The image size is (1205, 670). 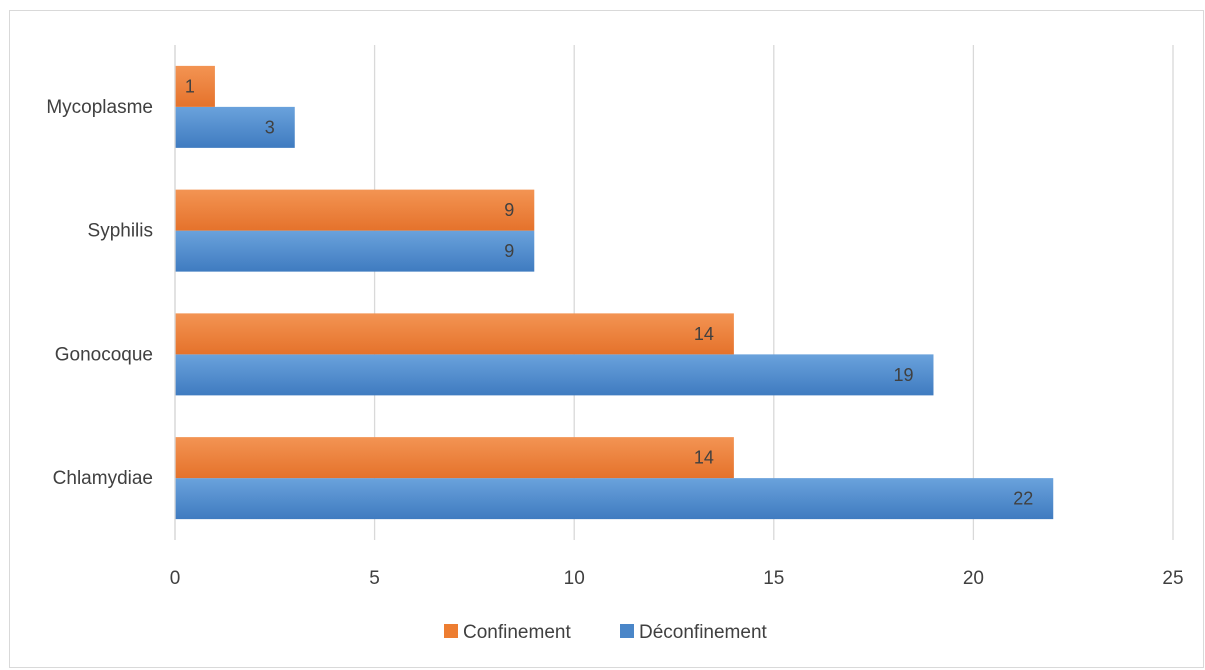 I want to click on legend-label: Déconfinement, so click(x=703, y=632).